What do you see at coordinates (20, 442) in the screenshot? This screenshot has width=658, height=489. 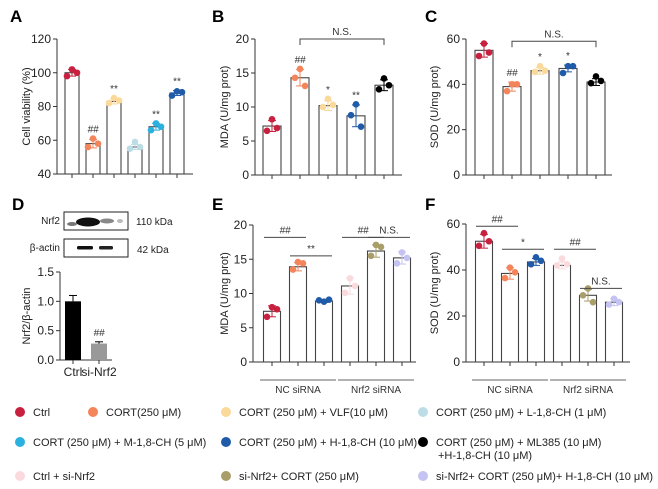 I see `legend-marker-m18ch` at bounding box center [20, 442].